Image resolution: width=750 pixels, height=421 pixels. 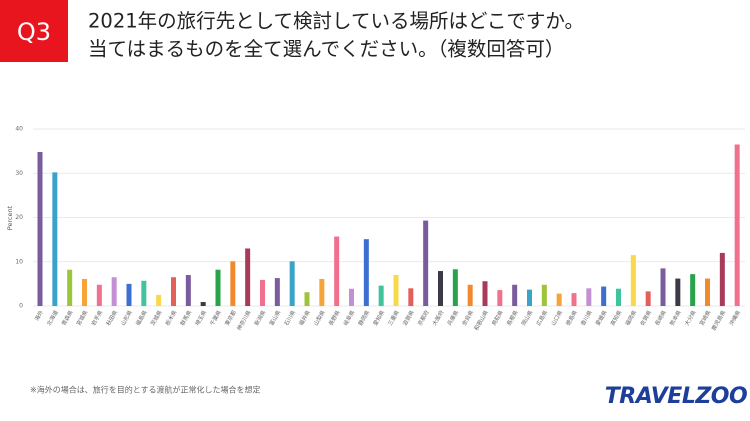 I want to click on y-axis-label: Percent, so click(x=10, y=217).